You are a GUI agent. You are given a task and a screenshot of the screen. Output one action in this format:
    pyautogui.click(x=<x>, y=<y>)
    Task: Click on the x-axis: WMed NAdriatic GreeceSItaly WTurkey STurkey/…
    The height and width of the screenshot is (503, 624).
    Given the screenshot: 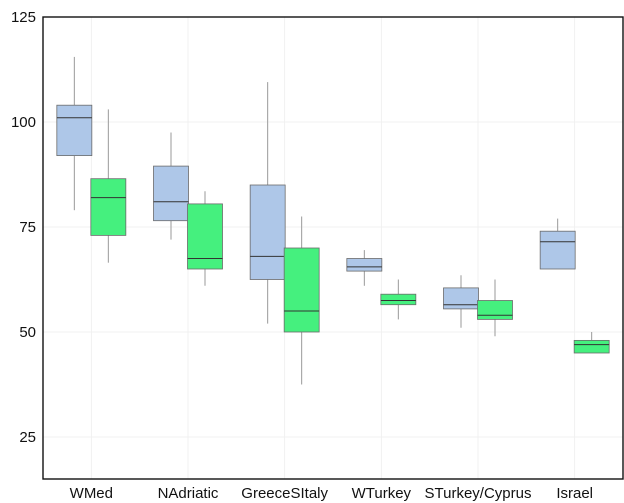 What is the action you would take?
    pyautogui.click(x=331, y=493)
    